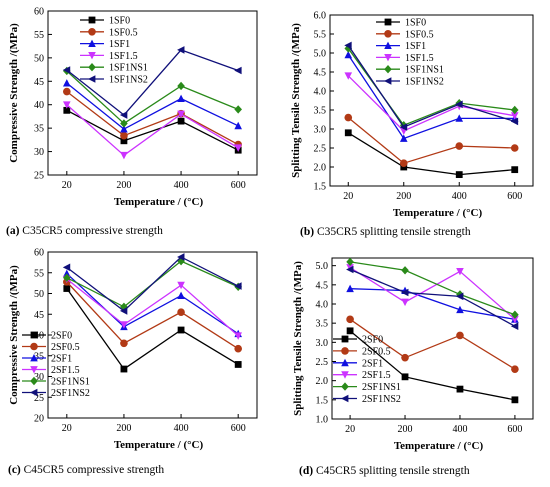 The width and height of the screenshot is (550, 487). I want to click on legend-label: 2SF1NS2, so click(381, 399).